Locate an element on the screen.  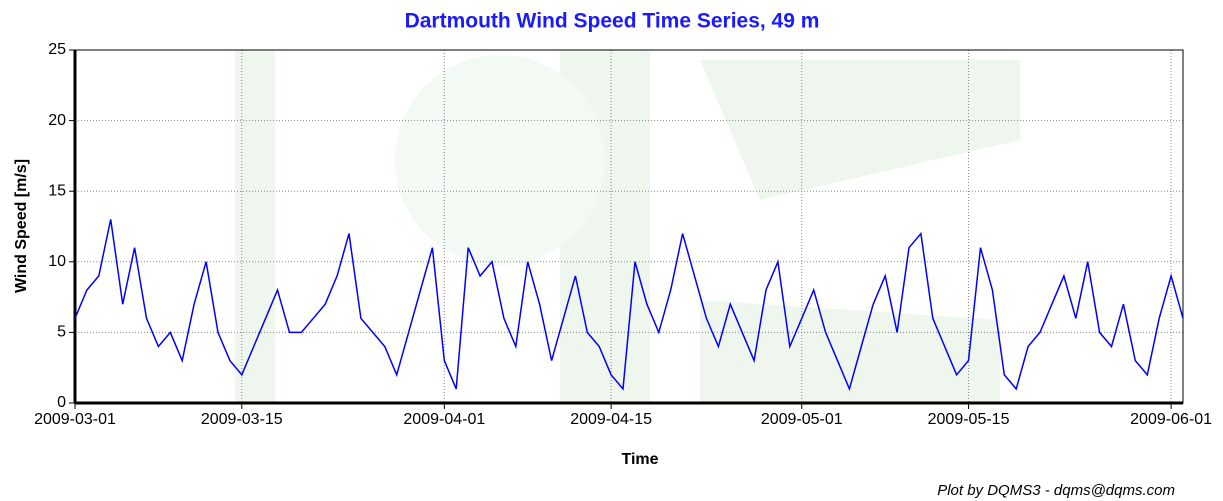
x-tick-label: 2009-06-01 is located at coordinates (1171, 419).